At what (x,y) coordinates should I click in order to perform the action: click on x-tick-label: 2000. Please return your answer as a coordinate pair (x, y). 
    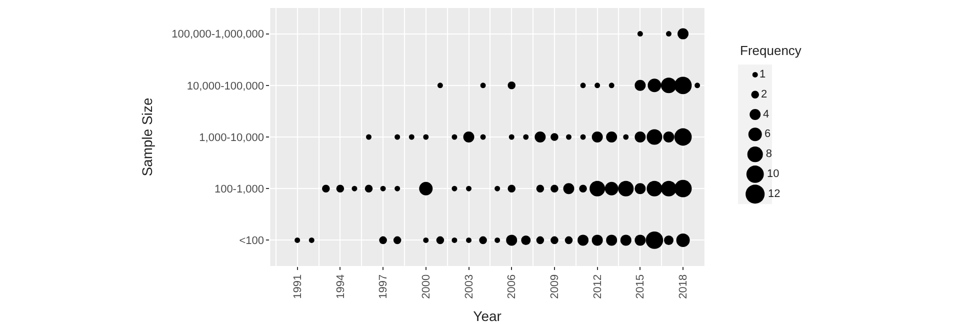
    Looking at the image, I should click on (426, 286).